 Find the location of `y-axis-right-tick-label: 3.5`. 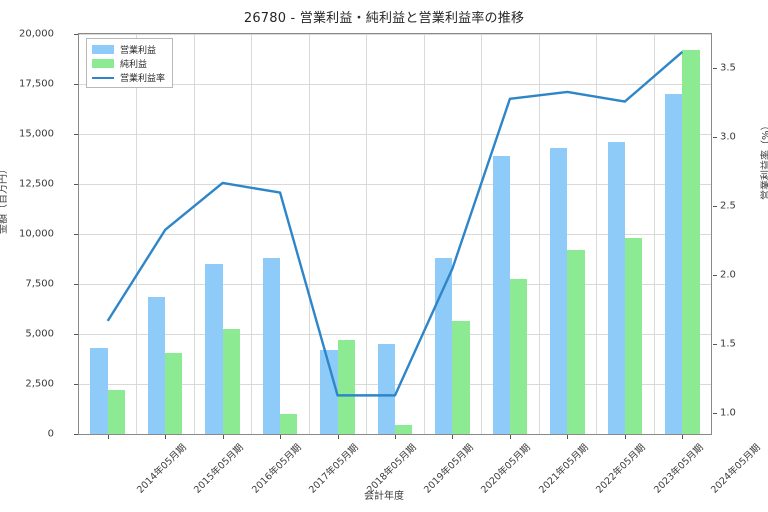

y-axis-right-tick-label: 3.5 is located at coordinates (728, 68).